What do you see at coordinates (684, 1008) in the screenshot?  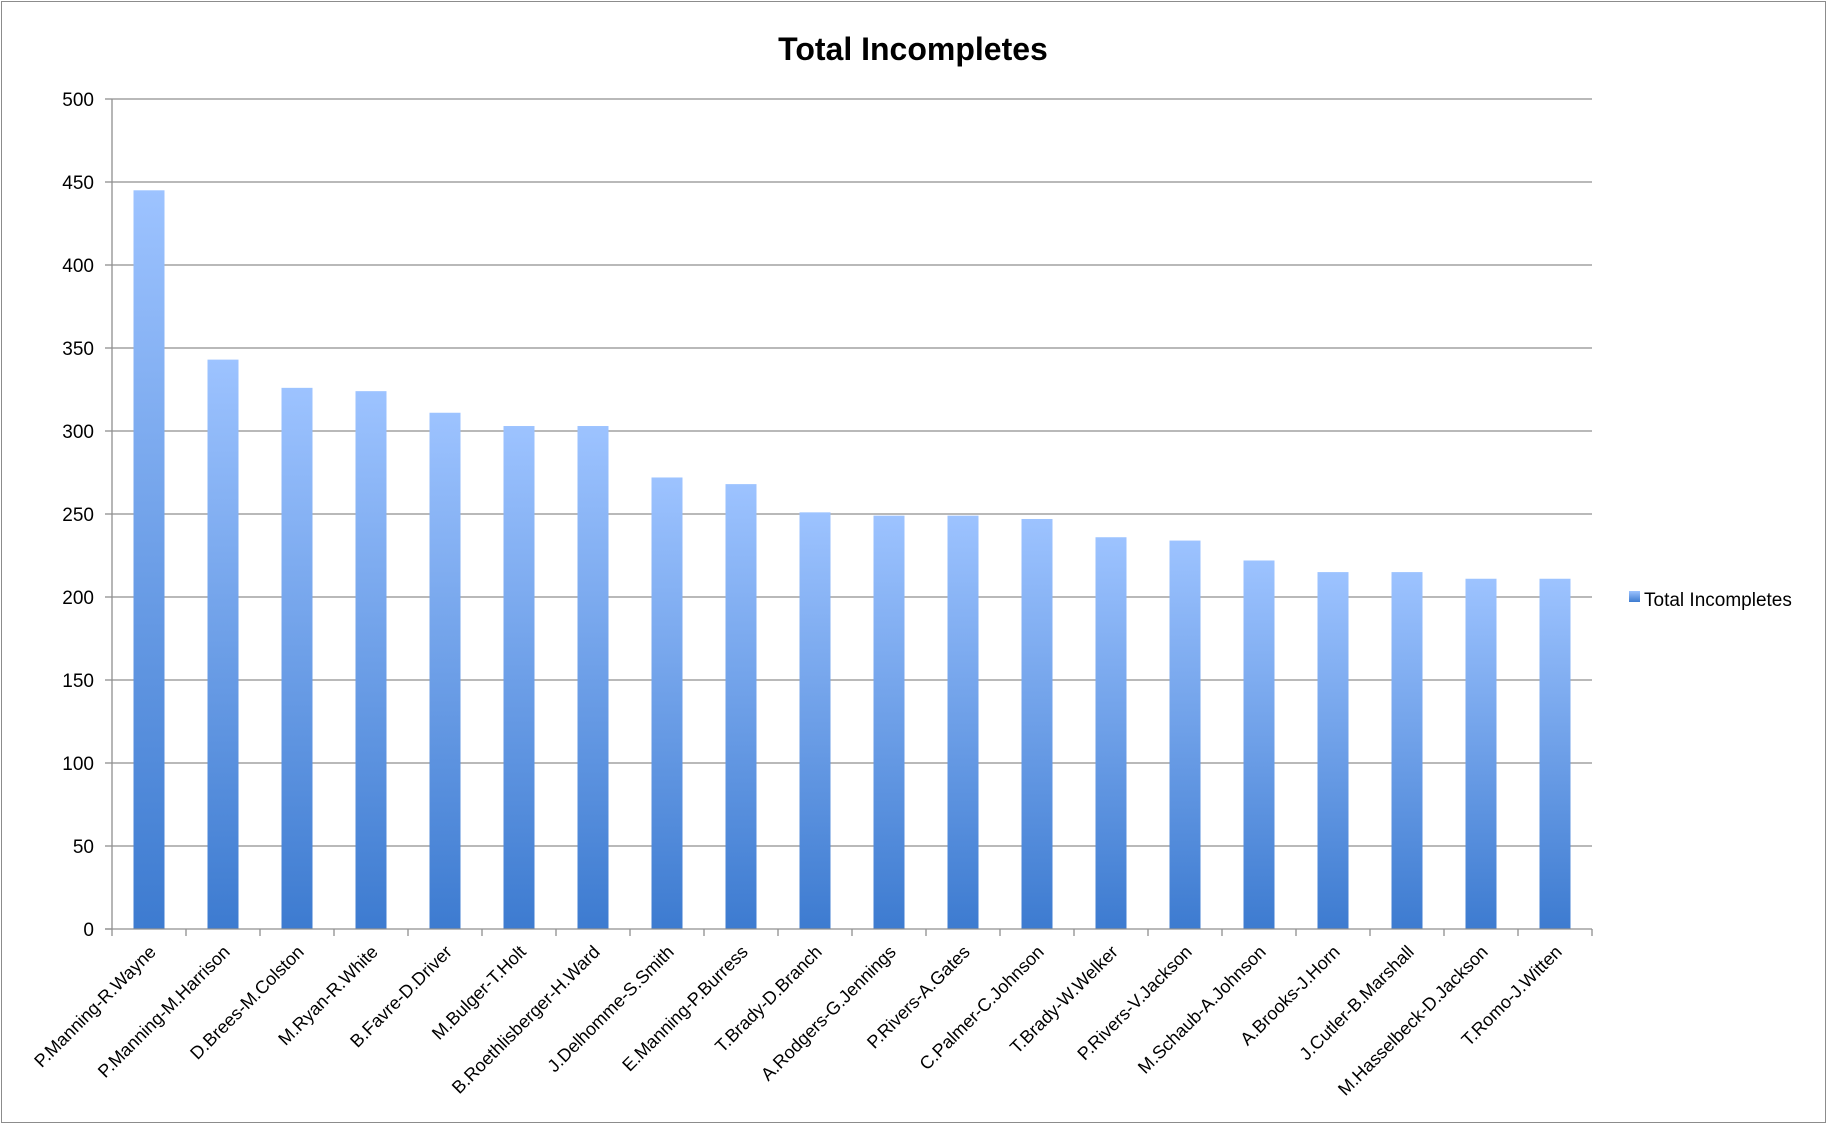 I see `x-tick-label: E.Manning-P.Burress` at bounding box center [684, 1008].